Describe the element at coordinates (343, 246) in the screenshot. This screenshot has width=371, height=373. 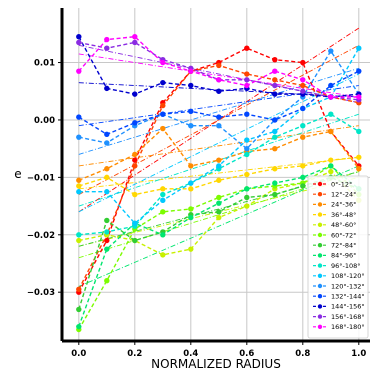
I see `legend-label: 72°-84°` at that location.